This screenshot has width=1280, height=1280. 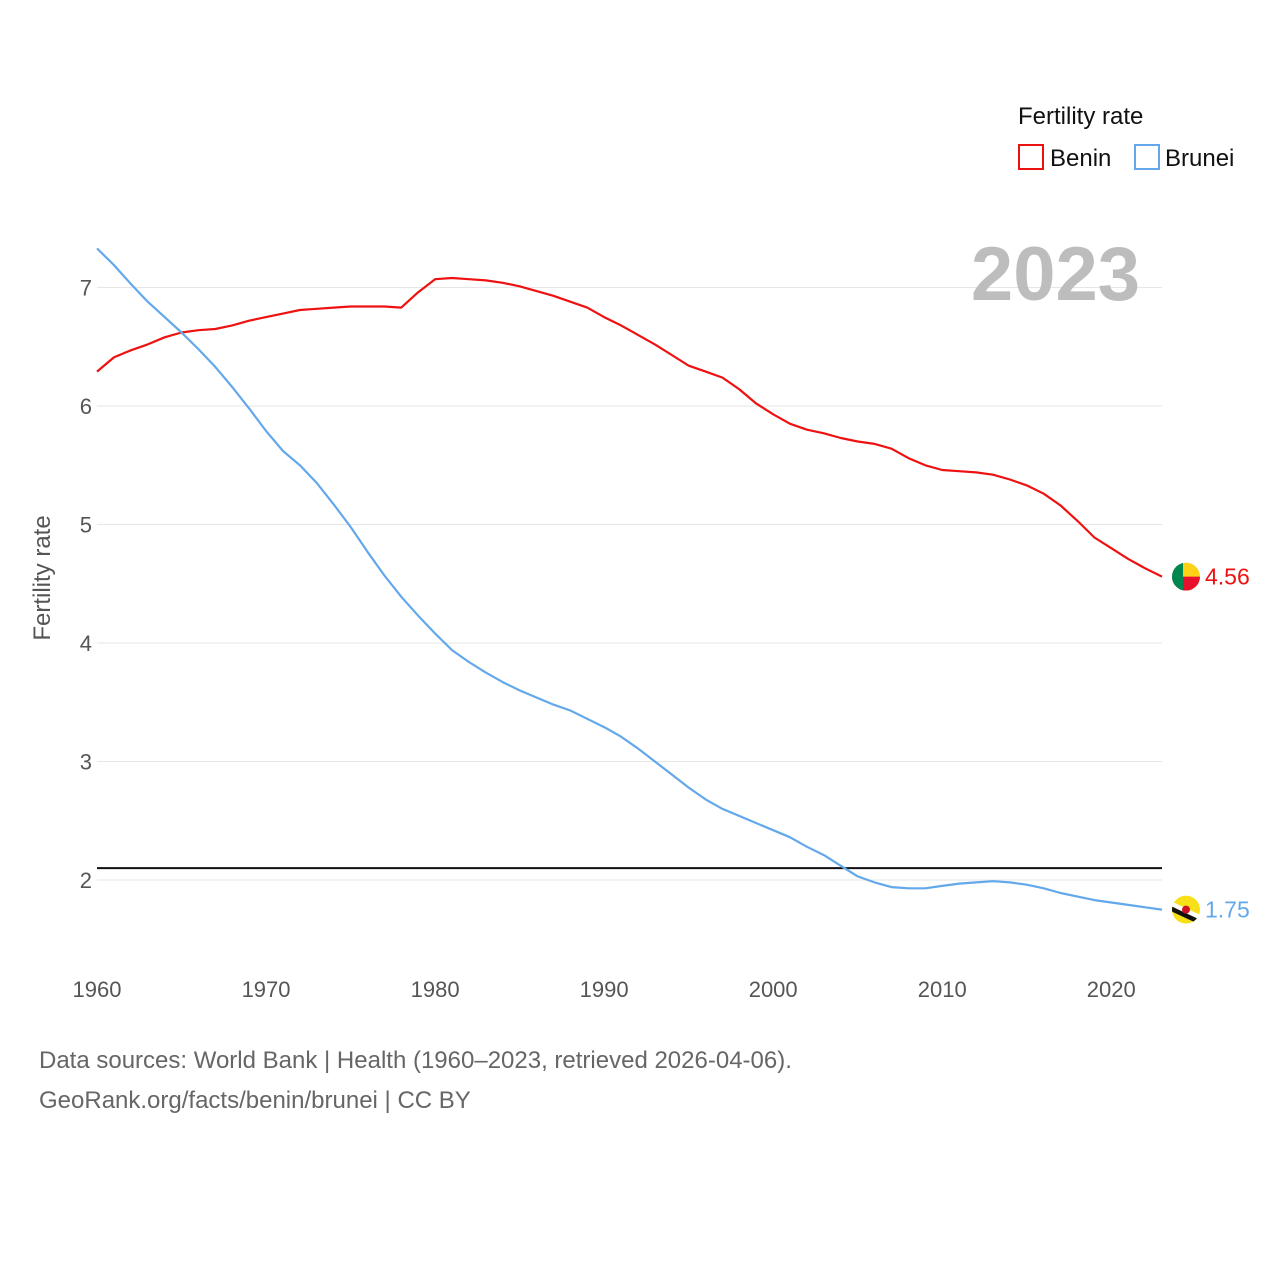 I want to click on brunei-flag-icon, so click(x=1186, y=909).